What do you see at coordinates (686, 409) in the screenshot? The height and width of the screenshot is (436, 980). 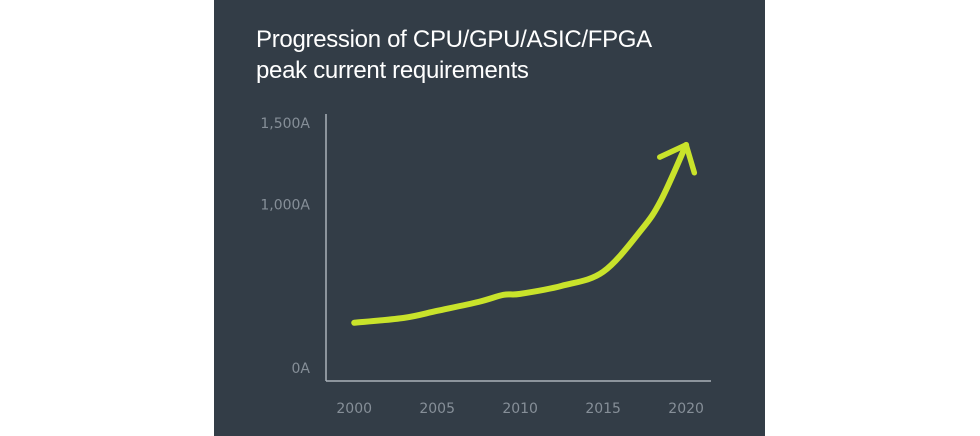 I see `x-tick-label: 2020` at bounding box center [686, 409].